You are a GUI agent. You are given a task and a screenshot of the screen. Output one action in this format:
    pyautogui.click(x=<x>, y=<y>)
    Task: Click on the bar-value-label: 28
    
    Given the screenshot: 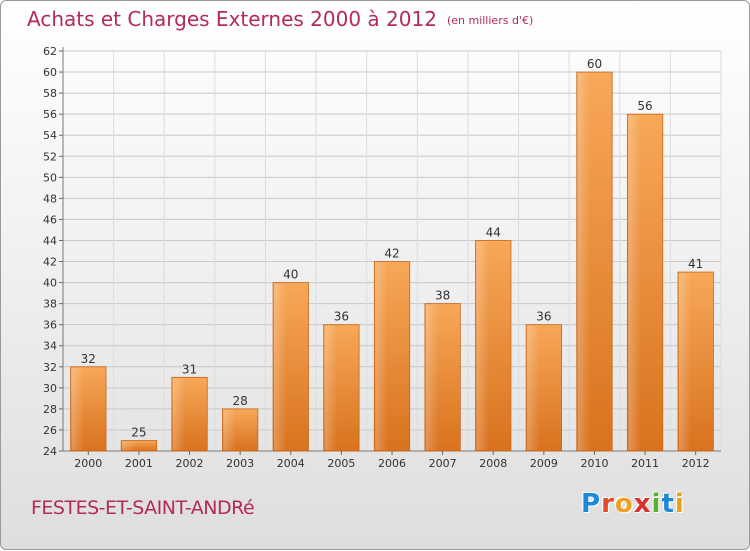 What is the action you would take?
    pyautogui.click(x=240, y=401)
    